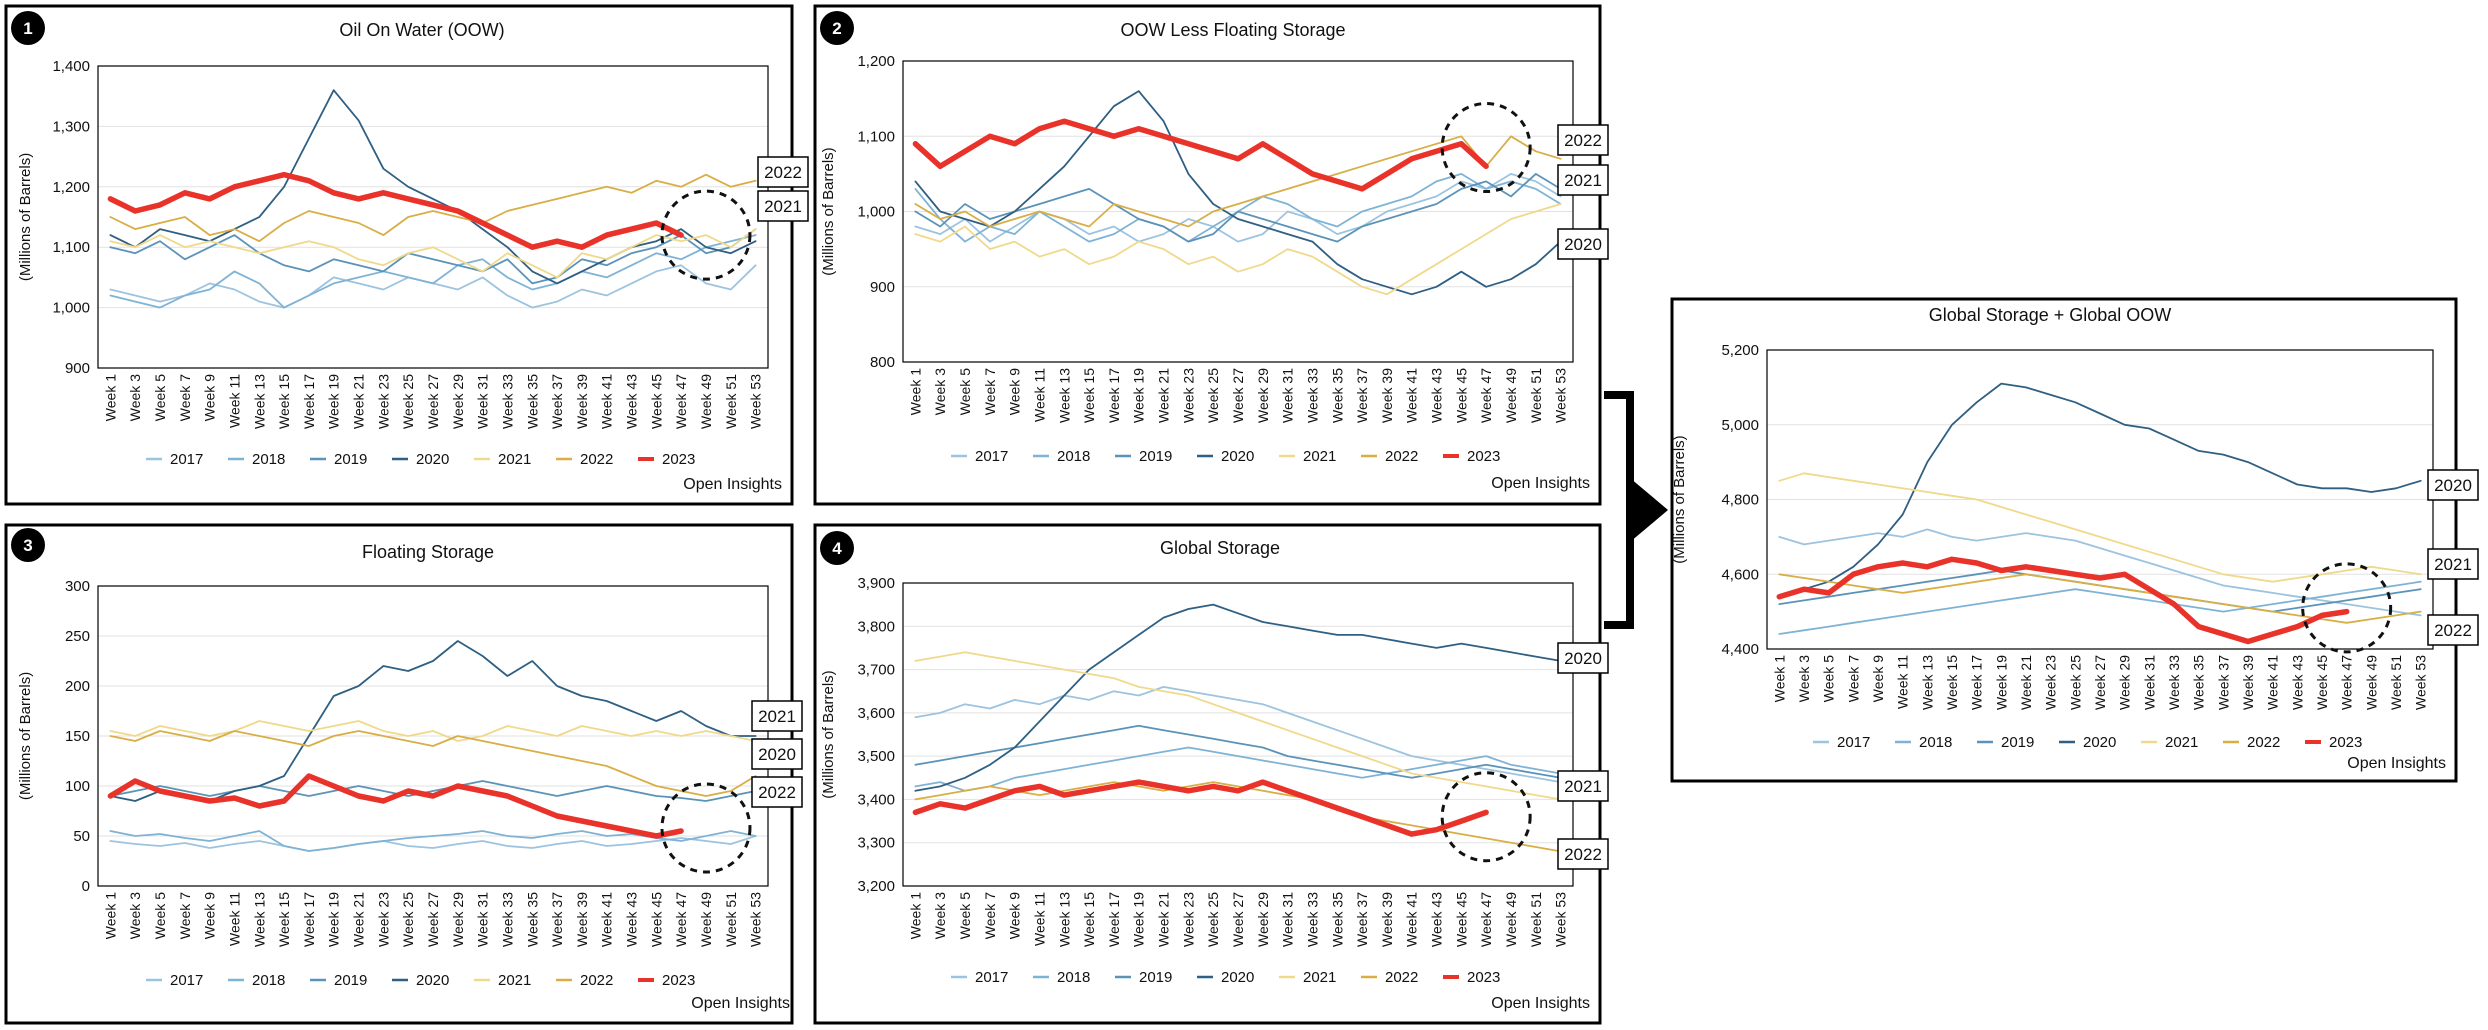  Describe the element at coordinates (607, 401) in the screenshot. I see `x-tick-label: Week 41` at that location.